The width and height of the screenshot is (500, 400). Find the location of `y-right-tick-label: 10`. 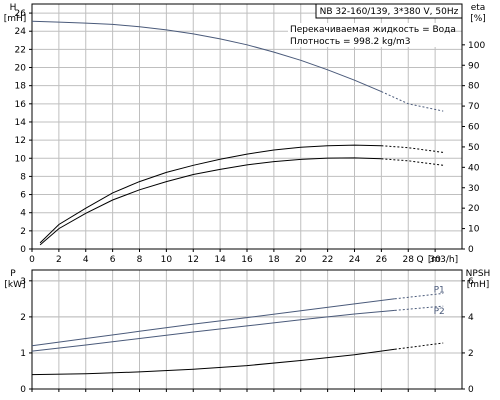

y-right-tick-label: 10 is located at coordinates (474, 230).